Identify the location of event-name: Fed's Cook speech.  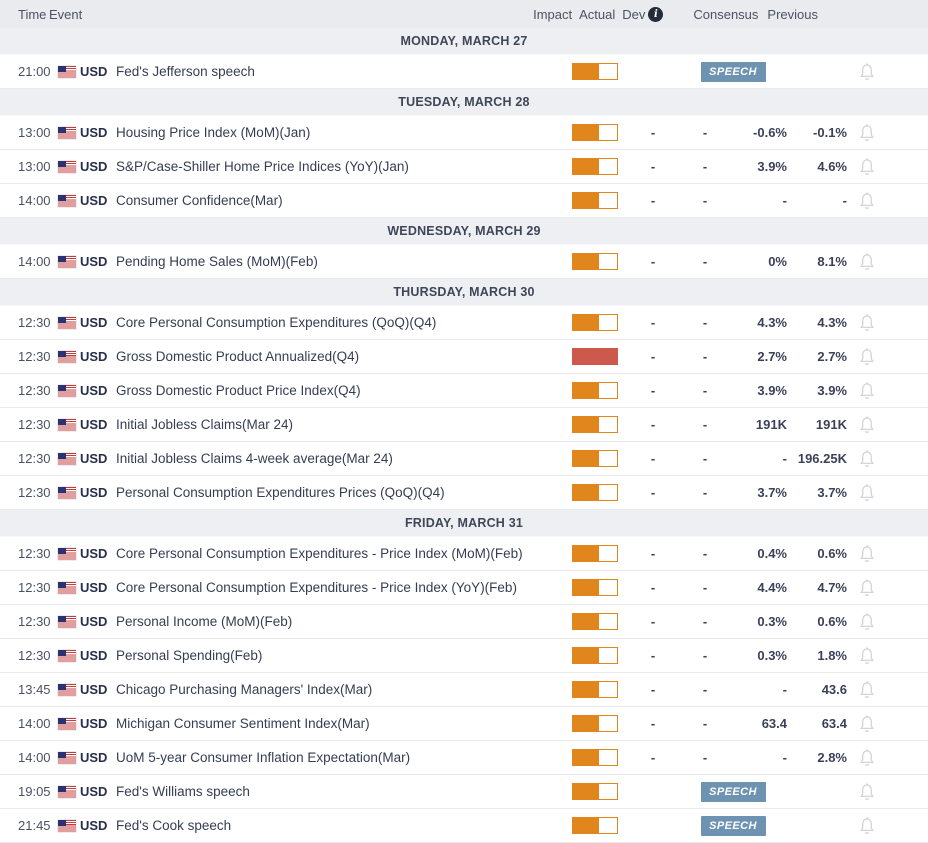
(174, 825).